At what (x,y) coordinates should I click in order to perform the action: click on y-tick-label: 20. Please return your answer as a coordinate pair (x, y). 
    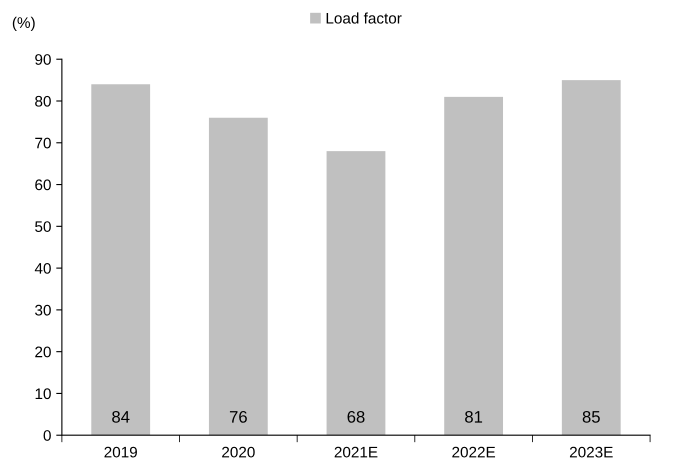
    Looking at the image, I should click on (43, 352).